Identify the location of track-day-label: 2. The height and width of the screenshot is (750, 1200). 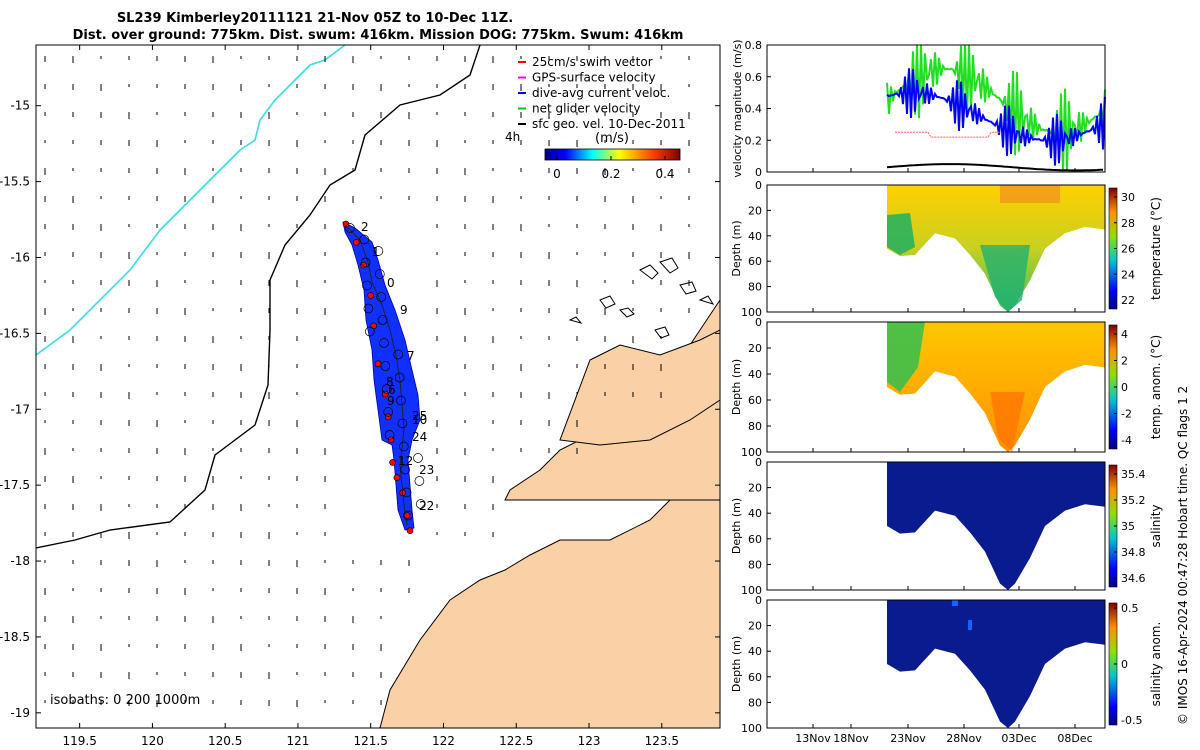
(365, 227).